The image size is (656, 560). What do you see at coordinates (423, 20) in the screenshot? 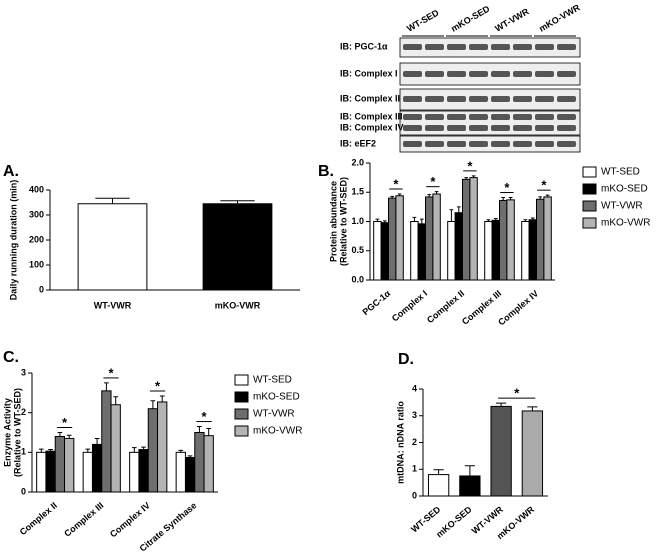
I see `blot-column-label: WT-SED` at bounding box center [423, 20].